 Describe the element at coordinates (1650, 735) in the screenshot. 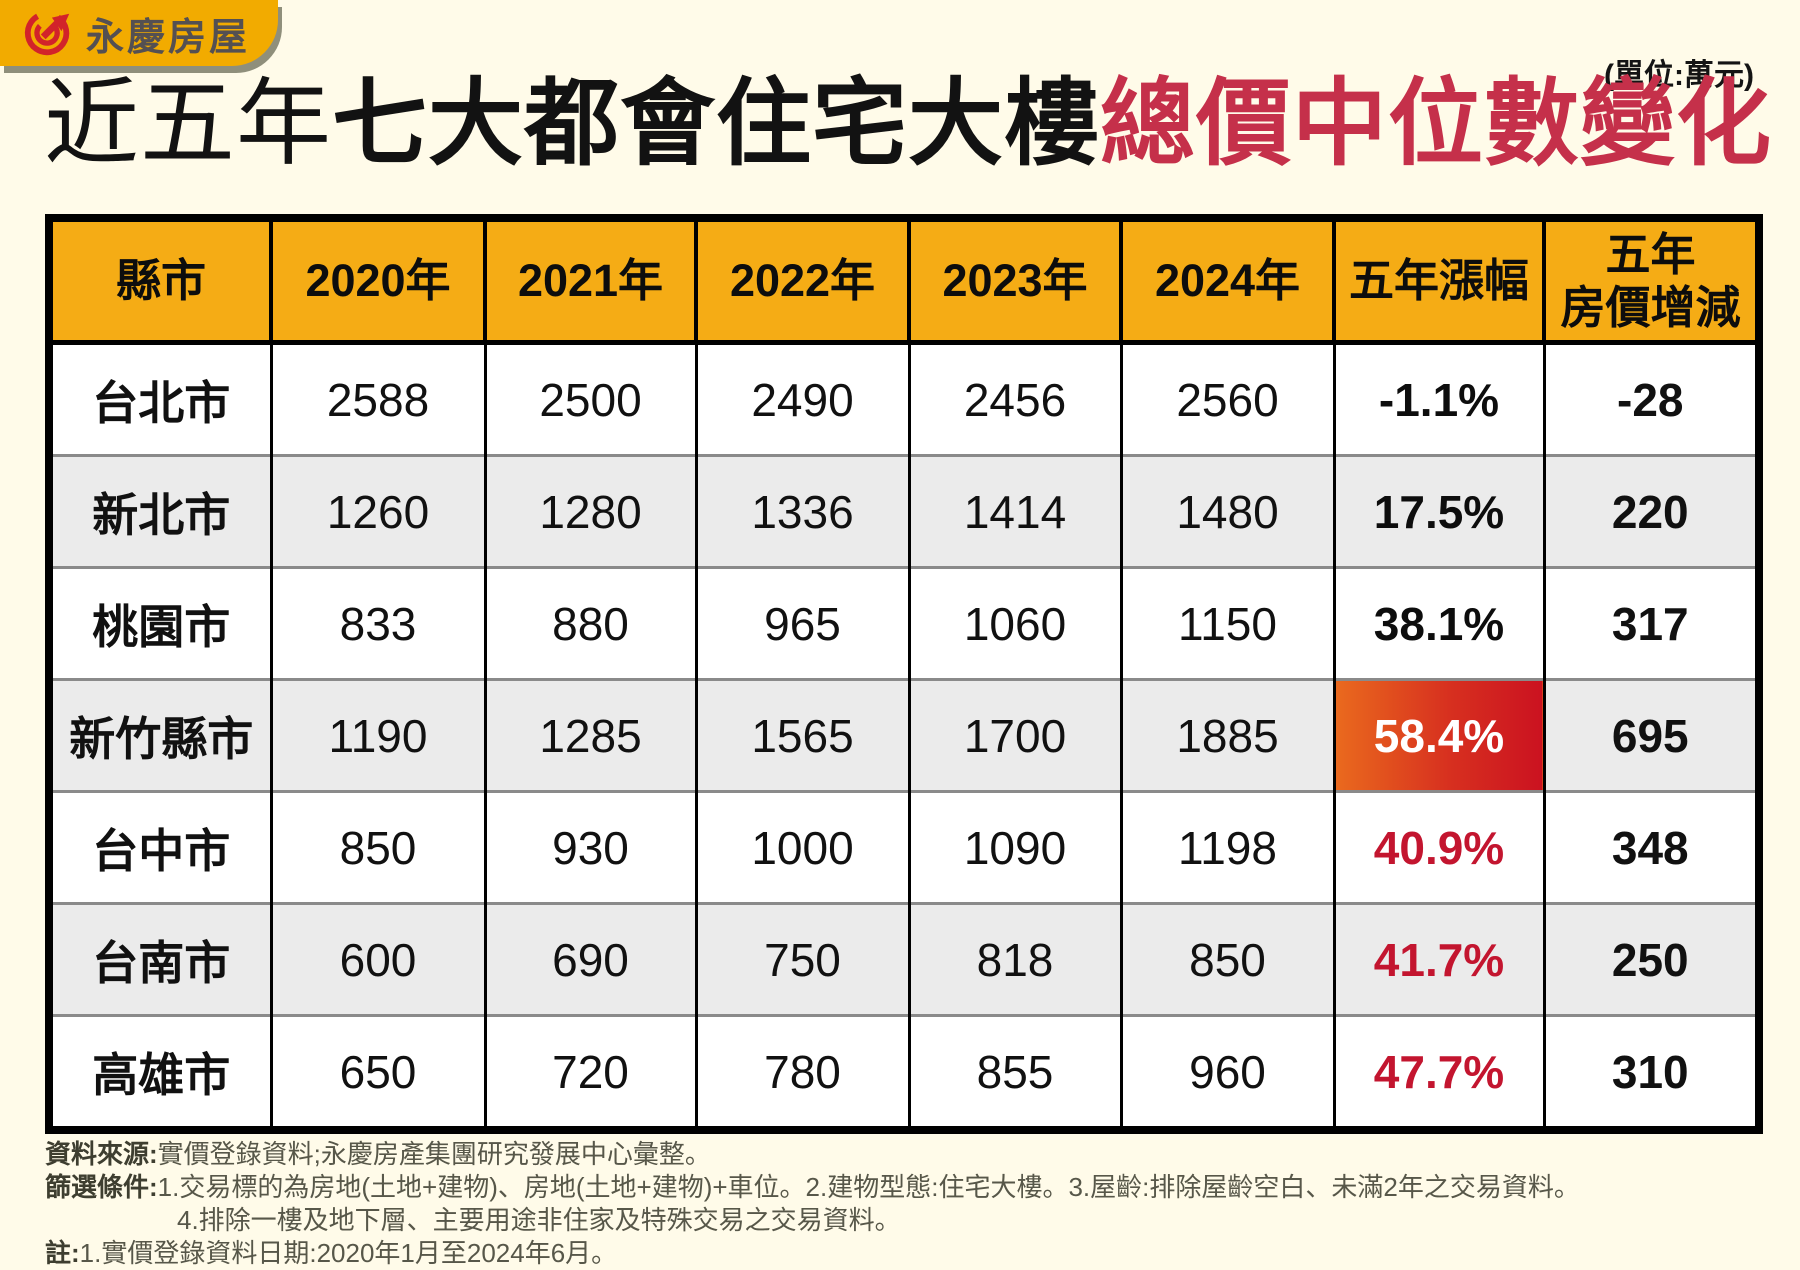

I see `five-year-change-amount-cell: 695` at that location.